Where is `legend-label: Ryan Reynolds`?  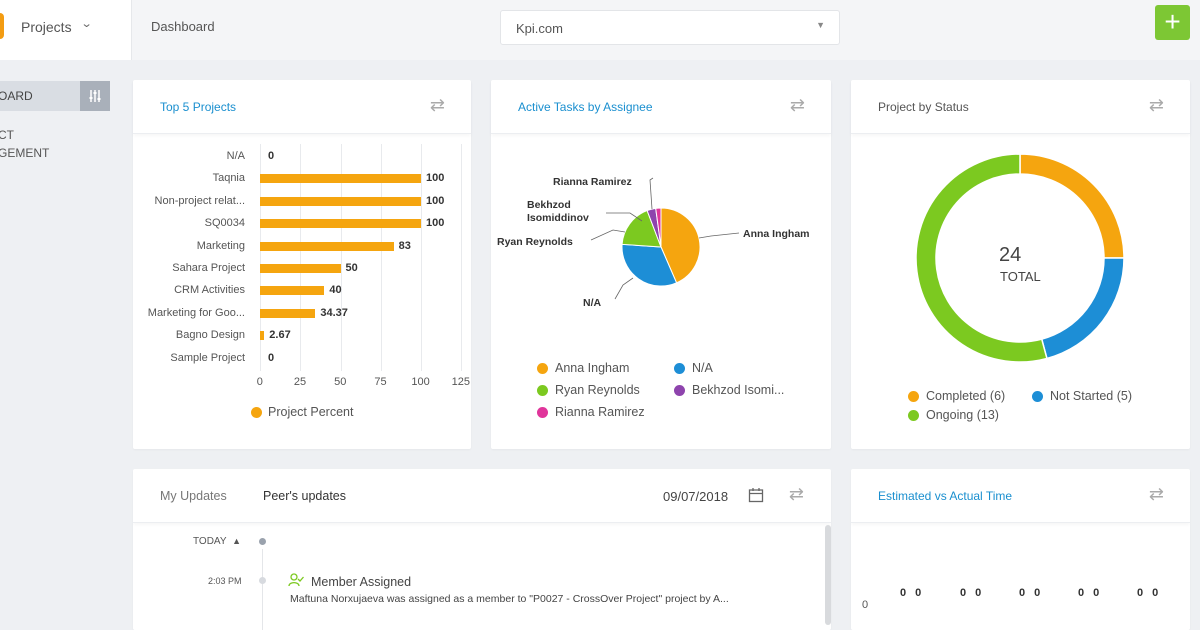
legend-label: Ryan Reynolds is located at coordinates (597, 390).